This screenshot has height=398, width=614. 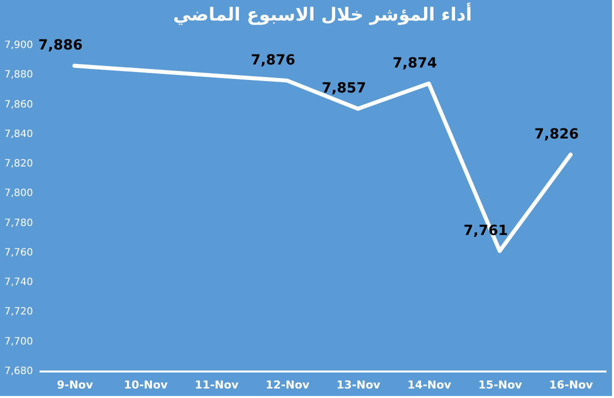 What do you see at coordinates (75, 385) in the screenshot?
I see `x-tick-label: 9-Nov` at bounding box center [75, 385].